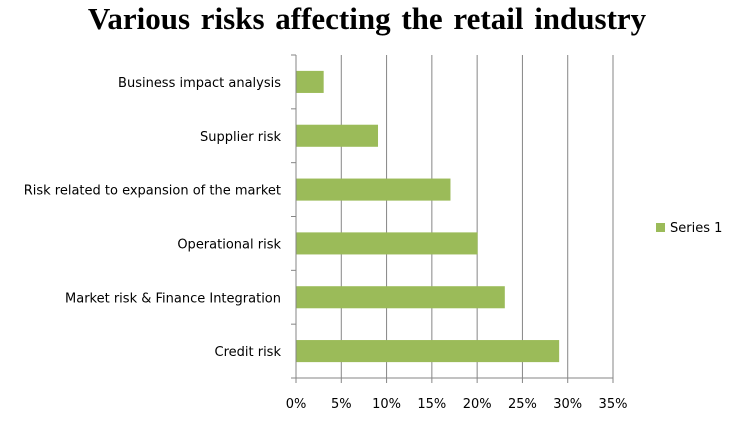  What do you see at coordinates (613, 404) in the screenshot?
I see `x-tick-label: 35%` at bounding box center [613, 404].